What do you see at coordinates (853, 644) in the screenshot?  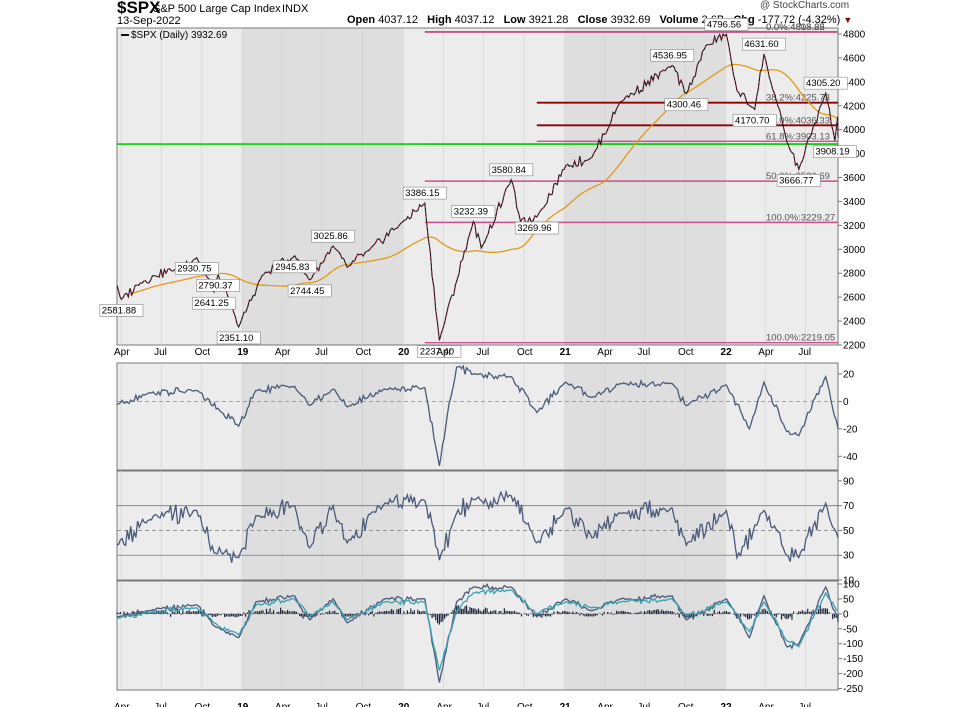 I see `y-tick-label: -100` at bounding box center [853, 644].